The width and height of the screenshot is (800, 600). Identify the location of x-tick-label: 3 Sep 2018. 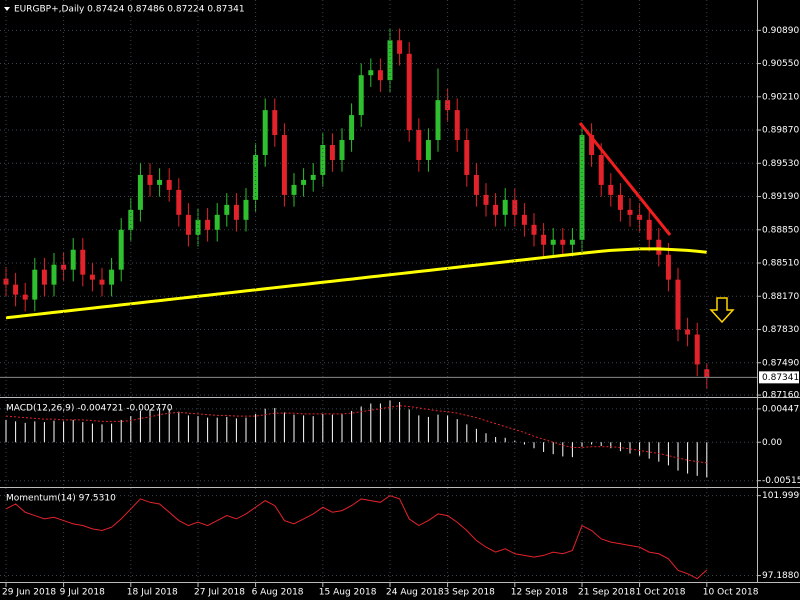
(470, 593).